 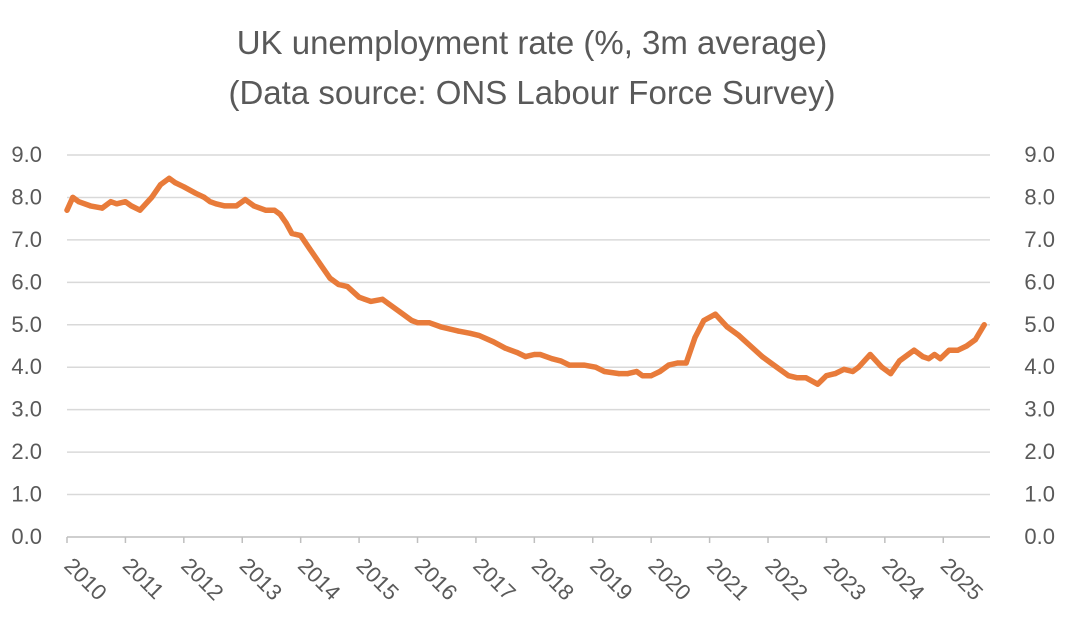 I want to click on y-tick-label-left: 2.0, so click(x=26, y=451).